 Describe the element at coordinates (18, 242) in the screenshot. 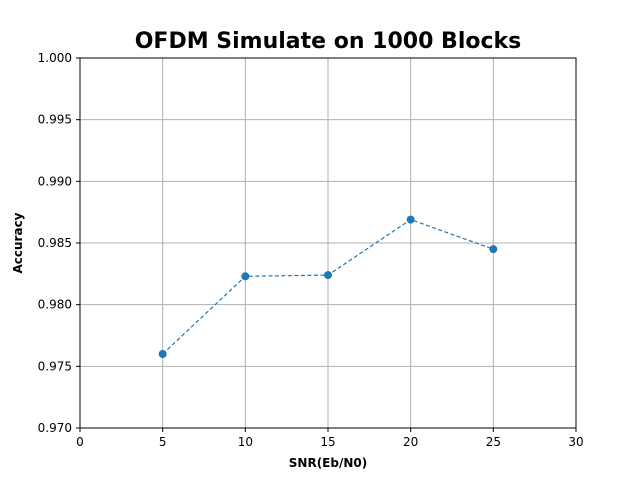

I see `y-axis-label: Accuracy` at that location.